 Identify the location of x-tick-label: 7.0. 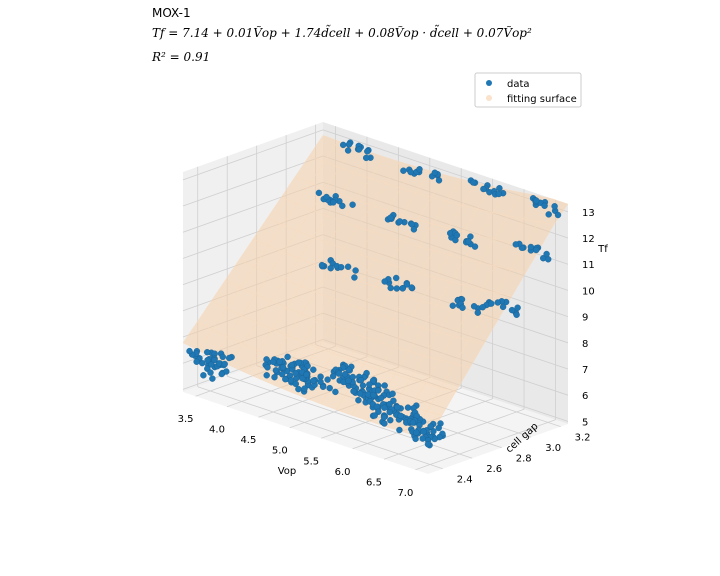
(405, 493).